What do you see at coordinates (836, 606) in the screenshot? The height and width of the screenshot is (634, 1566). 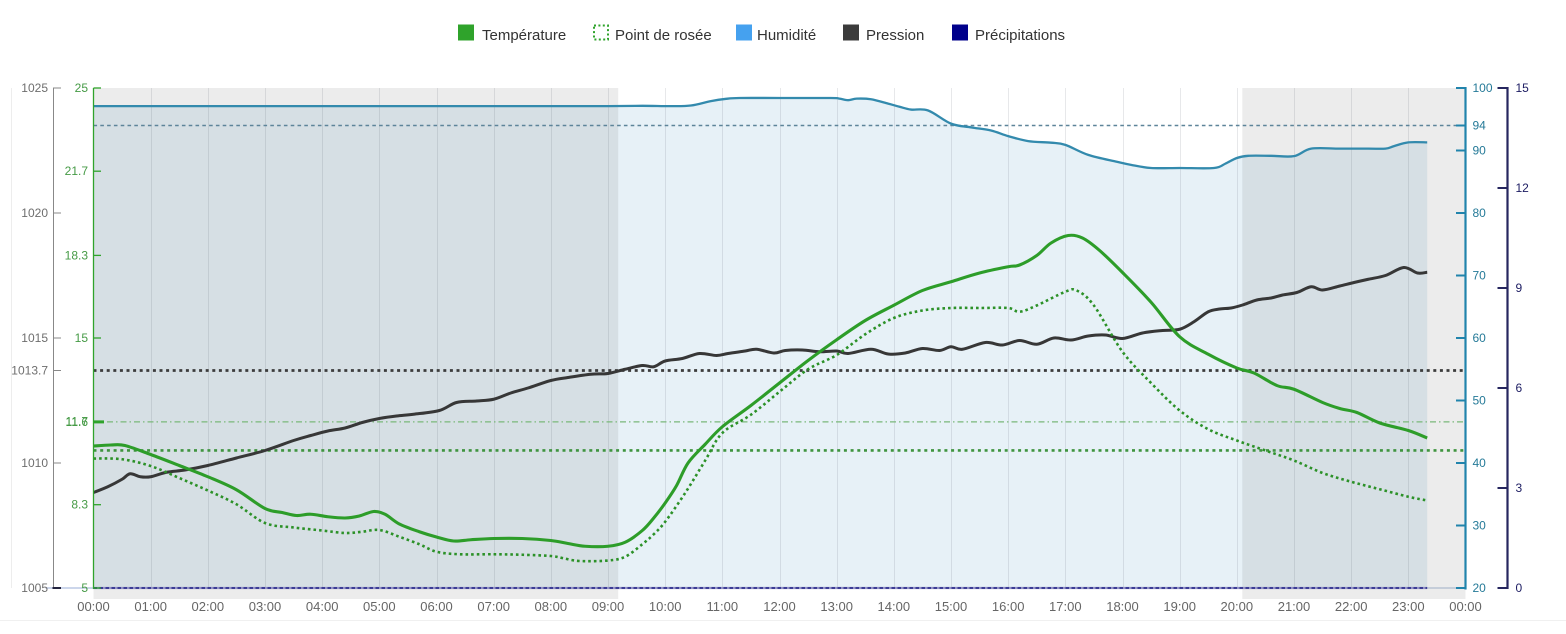 I see `svg-text: 13:00` at bounding box center [836, 606].